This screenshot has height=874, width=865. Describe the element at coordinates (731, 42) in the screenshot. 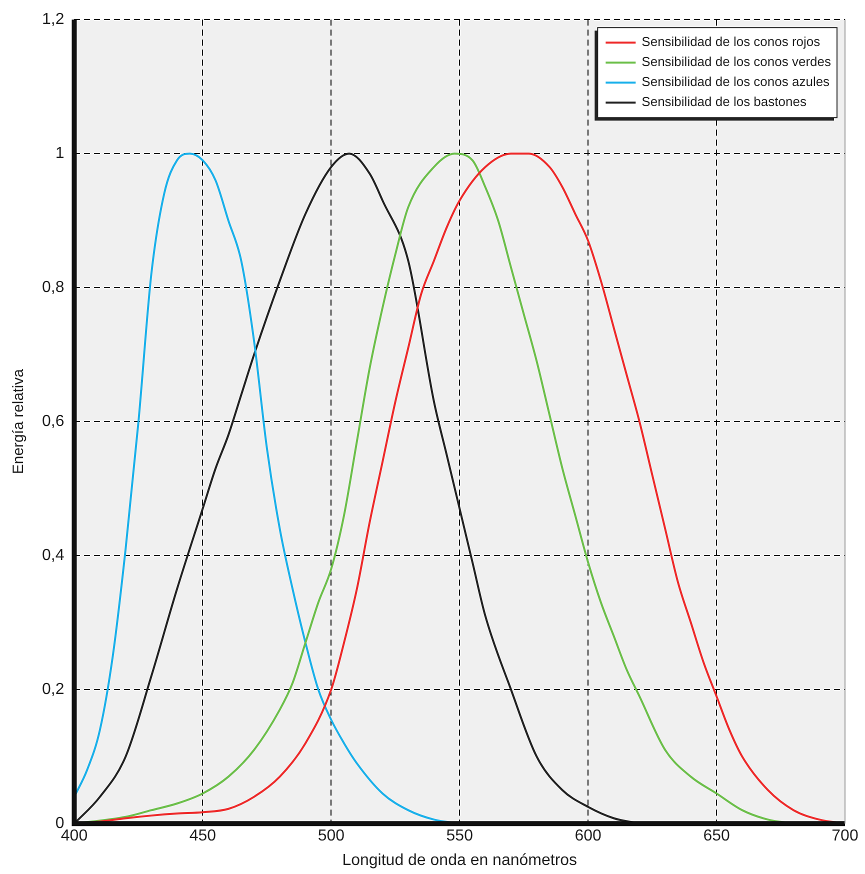

I see `legend-label: Sensibilidad de los conos rojos` at that location.